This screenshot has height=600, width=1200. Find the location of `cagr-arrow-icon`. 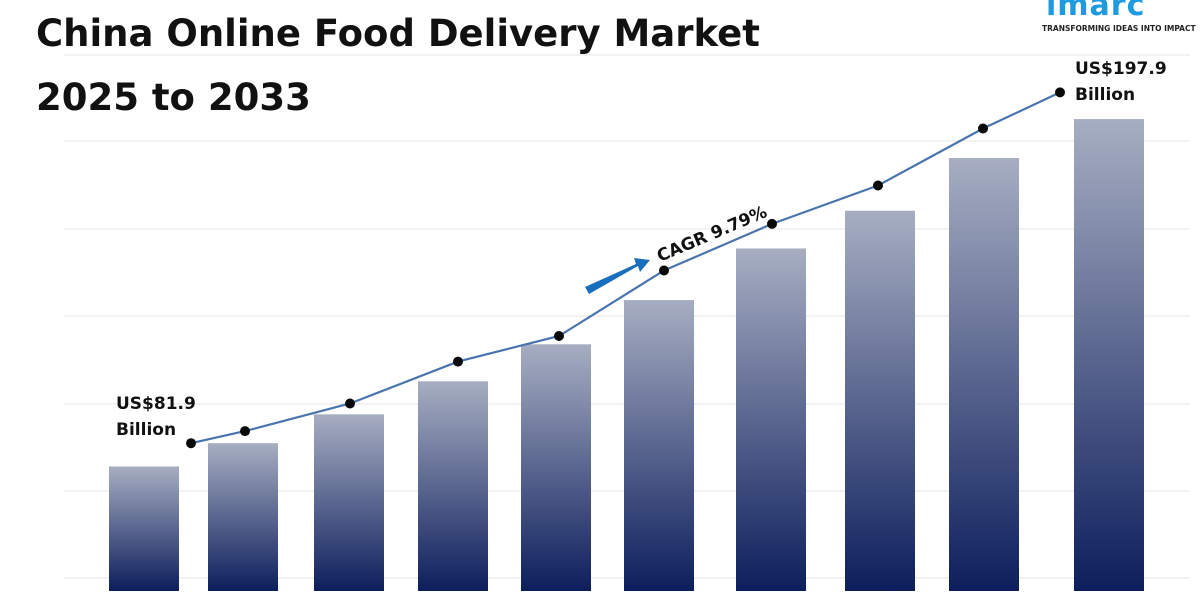

cagr-arrow-icon is located at coordinates (617, 276).